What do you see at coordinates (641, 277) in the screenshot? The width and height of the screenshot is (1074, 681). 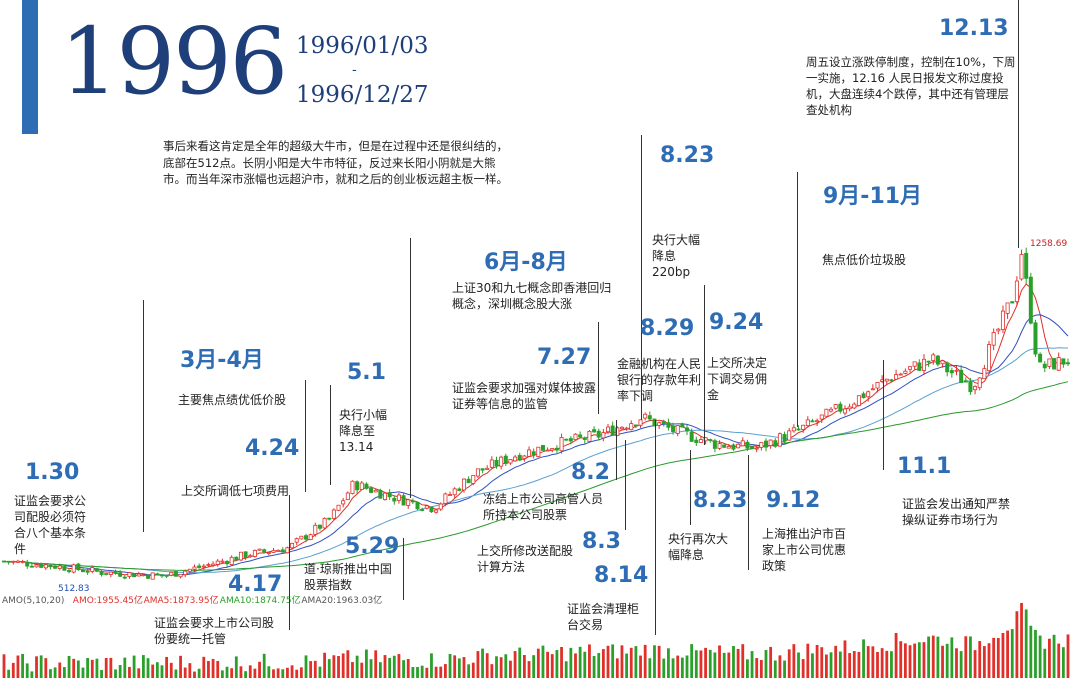 I see `pointer-line-8-23-top` at bounding box center [641, 277].